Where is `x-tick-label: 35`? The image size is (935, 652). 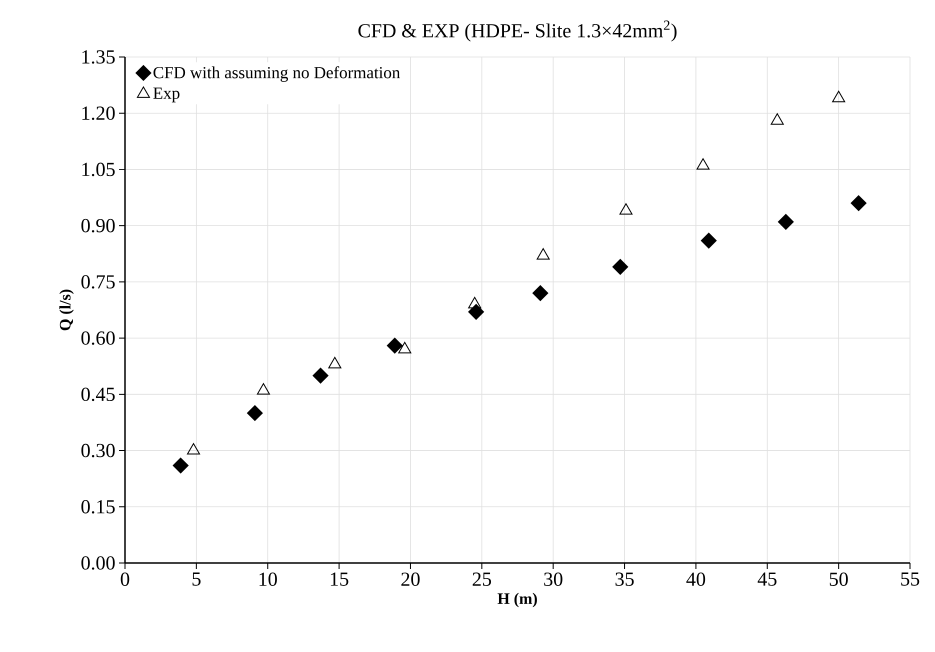
x-tick-label: 35 is located at coordinates (625, 579).